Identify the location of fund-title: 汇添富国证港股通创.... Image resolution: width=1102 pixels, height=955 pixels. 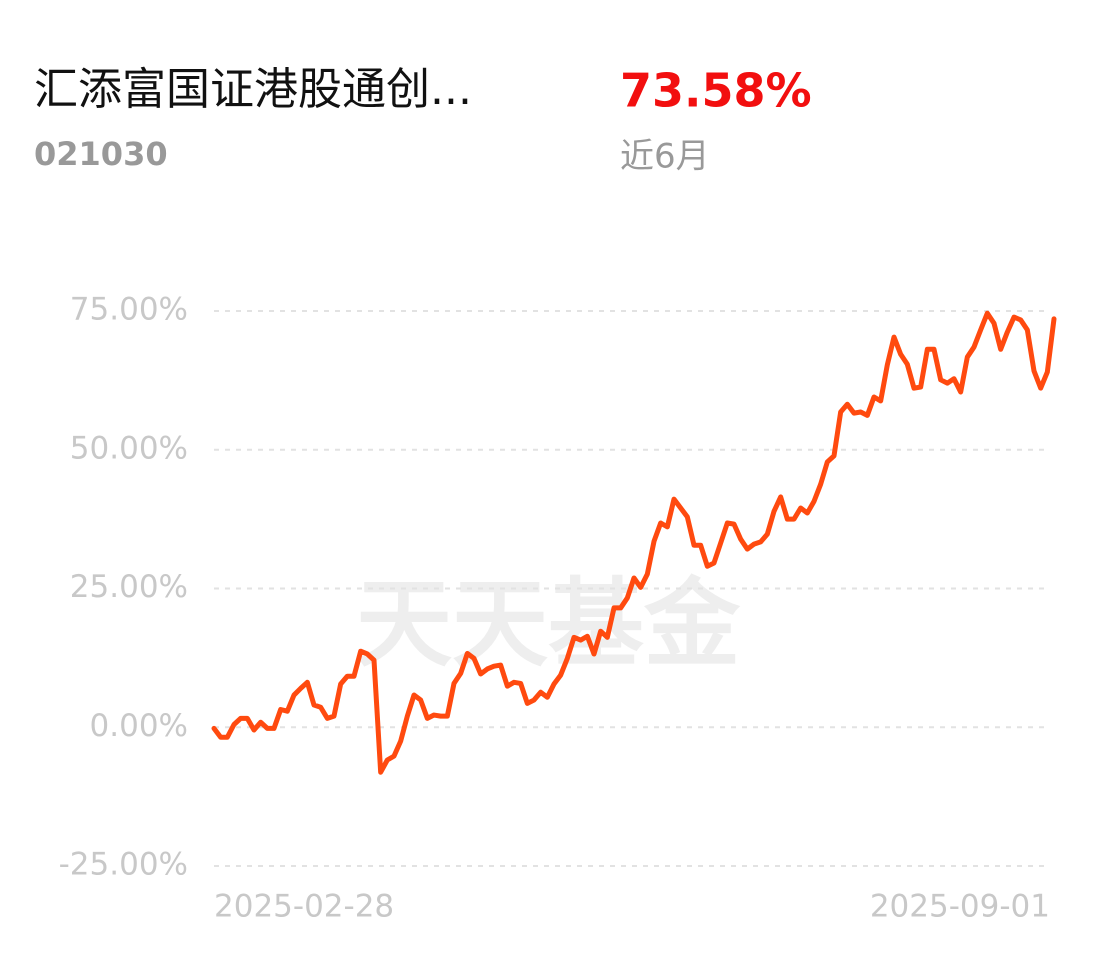
(253, 89).